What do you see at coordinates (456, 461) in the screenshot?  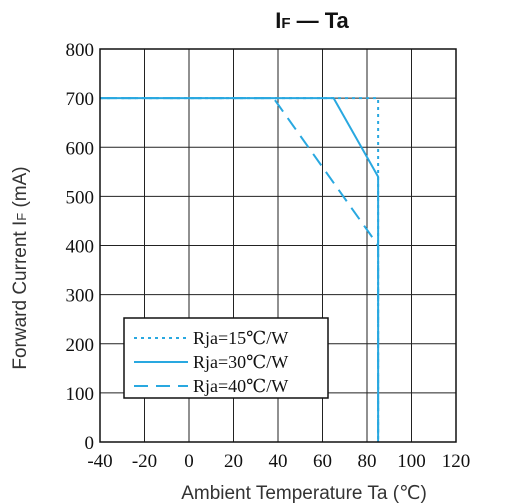 I see `x-tick-label: 120` at bounding box center [456, 461].